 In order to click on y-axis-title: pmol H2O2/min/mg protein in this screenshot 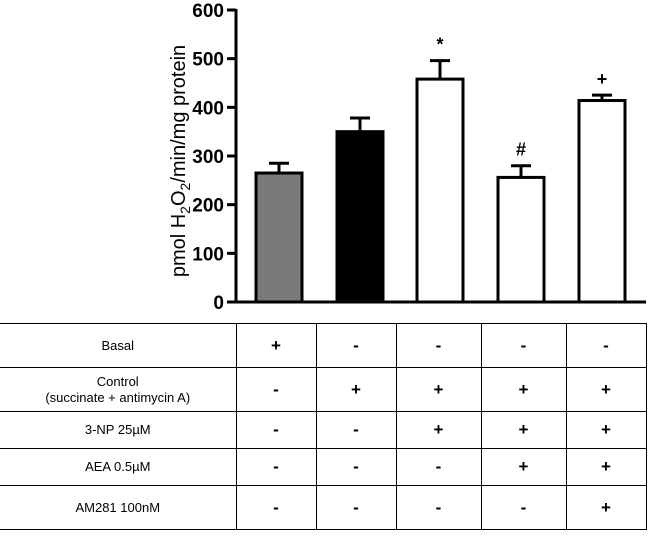, I will do `click(180, 161)`.